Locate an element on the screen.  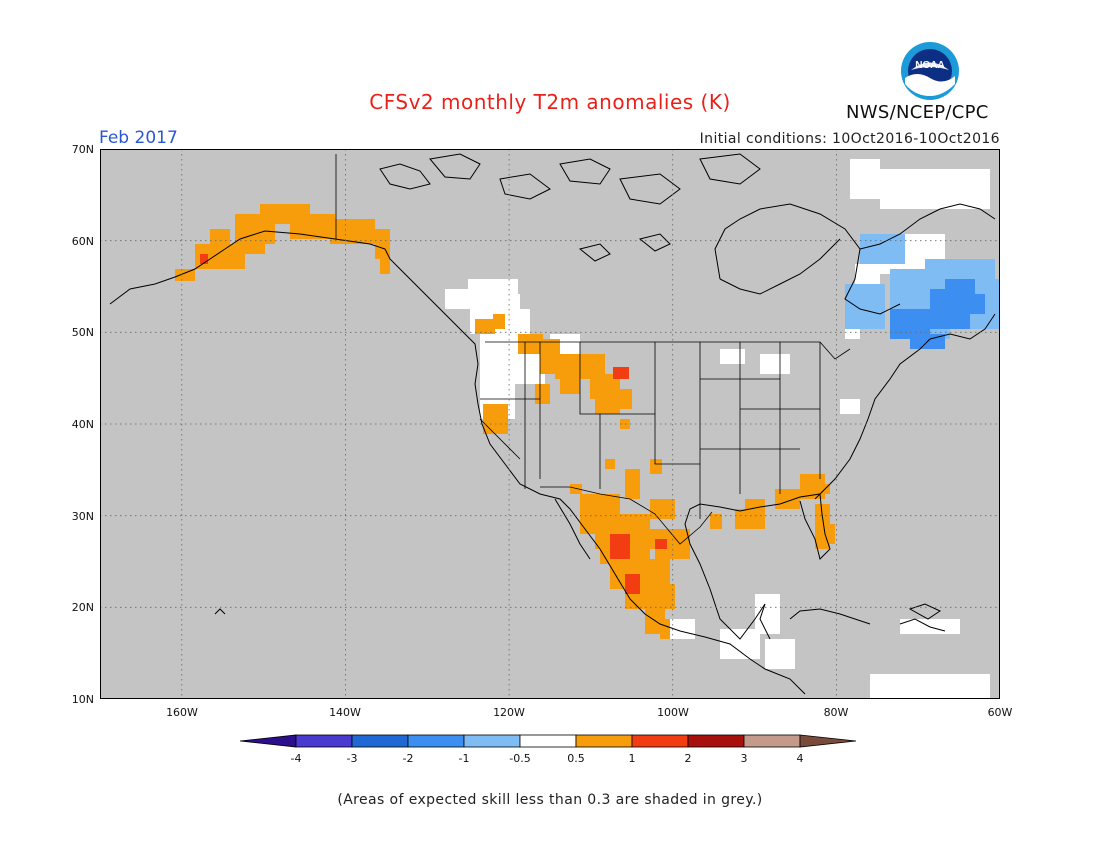
colorbar-label: 2 is located at coordinates (688, 758).